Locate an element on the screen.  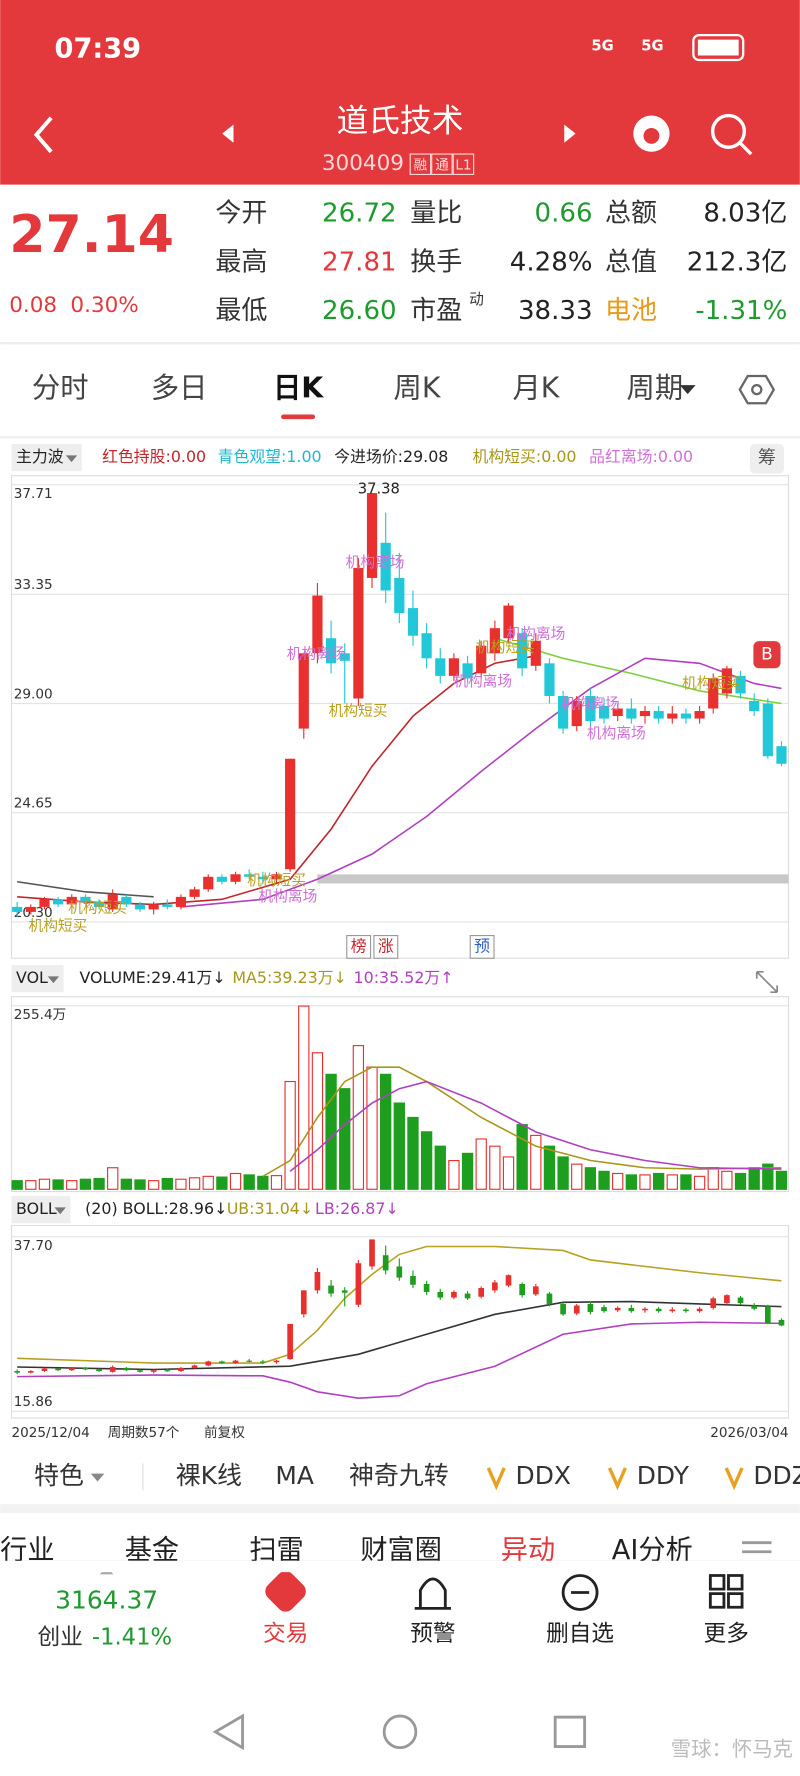
indicator-name: VOL is located at coordinates (32, 977).